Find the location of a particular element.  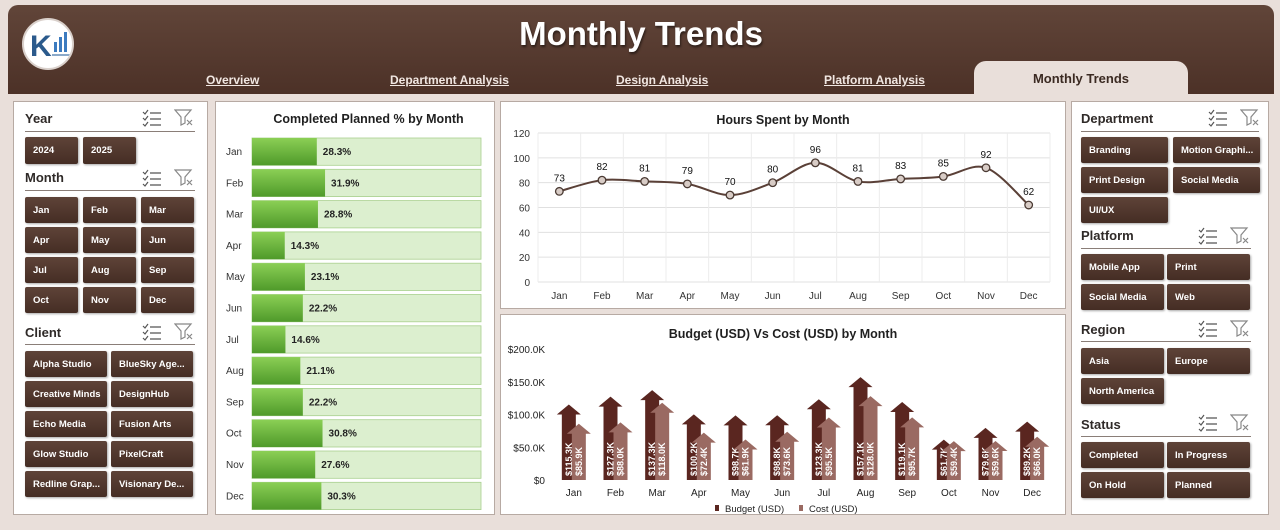

status-button: Completed is located at coordinates (1122, 455).